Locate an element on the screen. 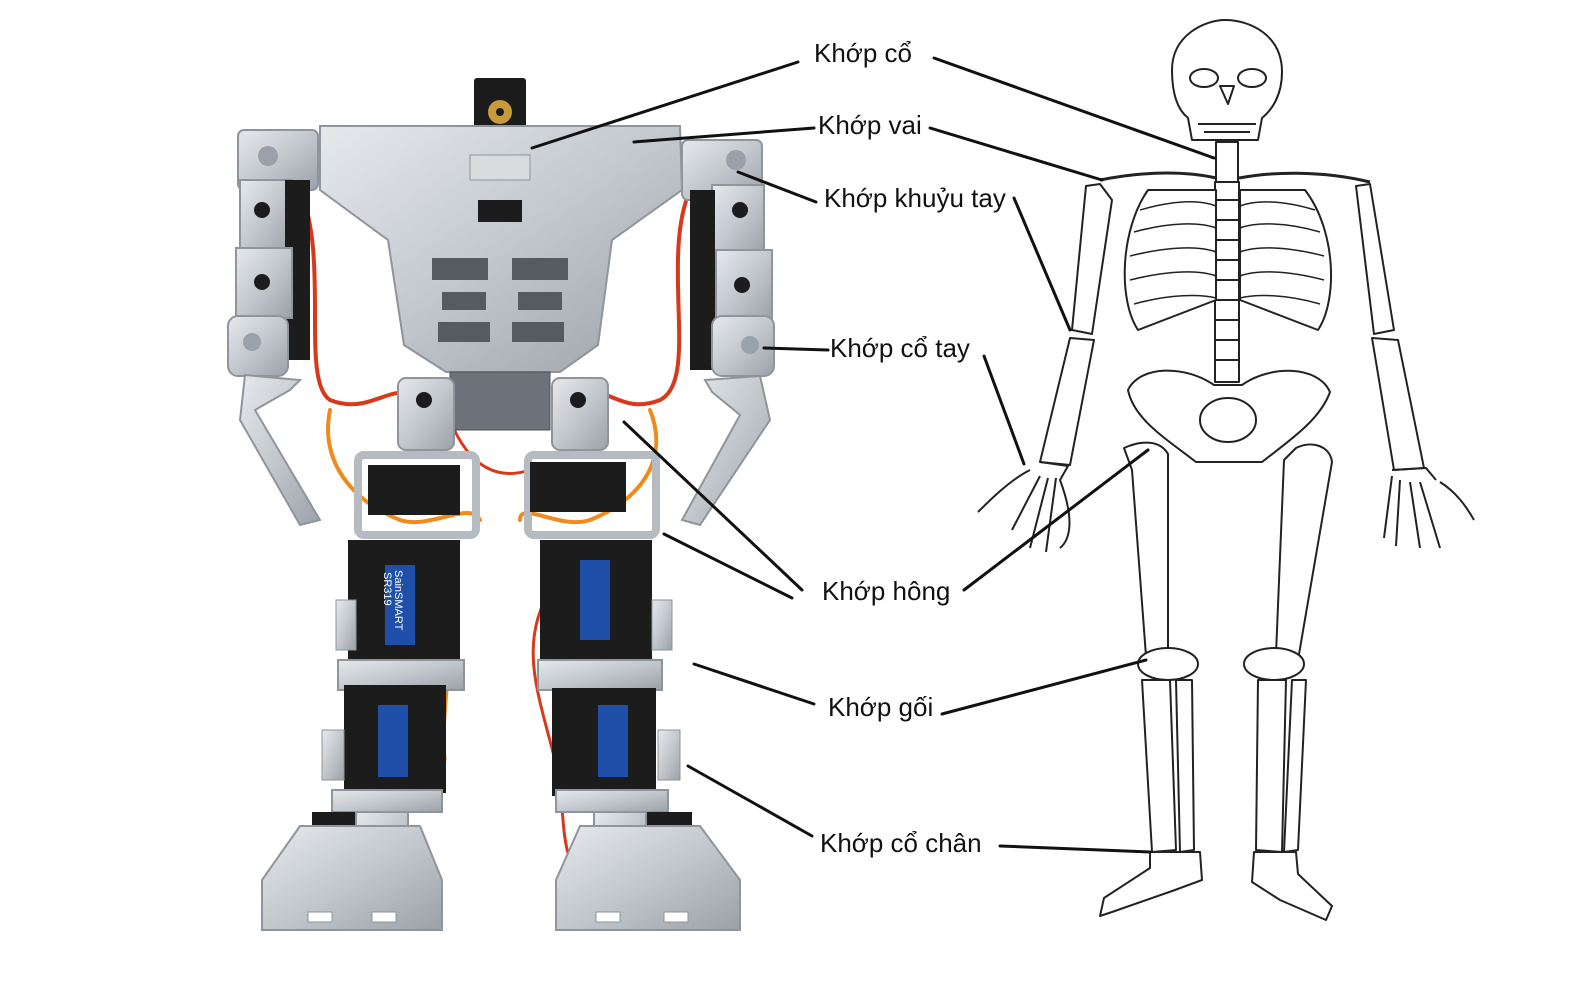  label-shoulder-joint: Khớp vai is located at coordinates (870, 125).